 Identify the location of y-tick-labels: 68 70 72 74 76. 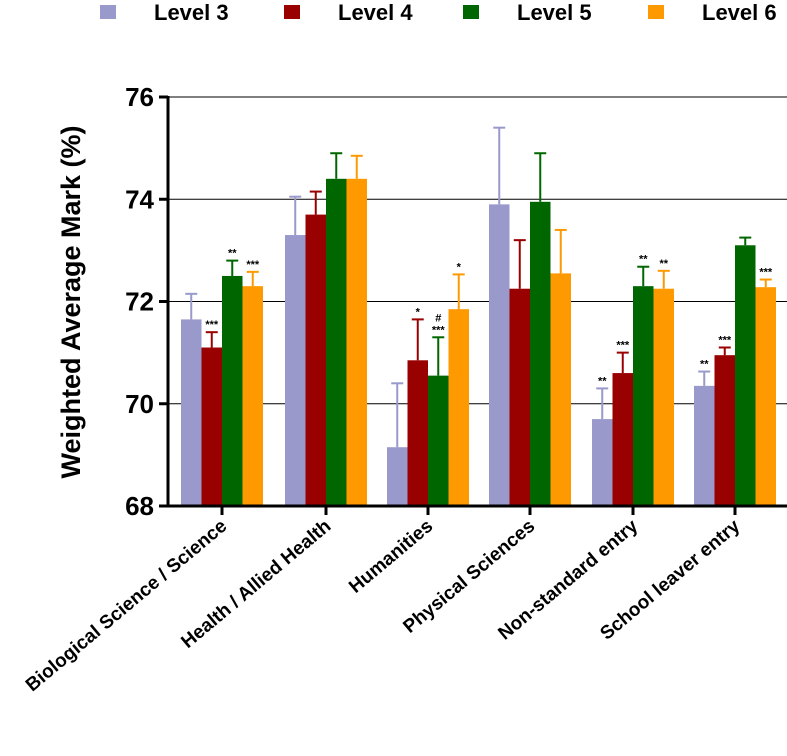
(139, 301).